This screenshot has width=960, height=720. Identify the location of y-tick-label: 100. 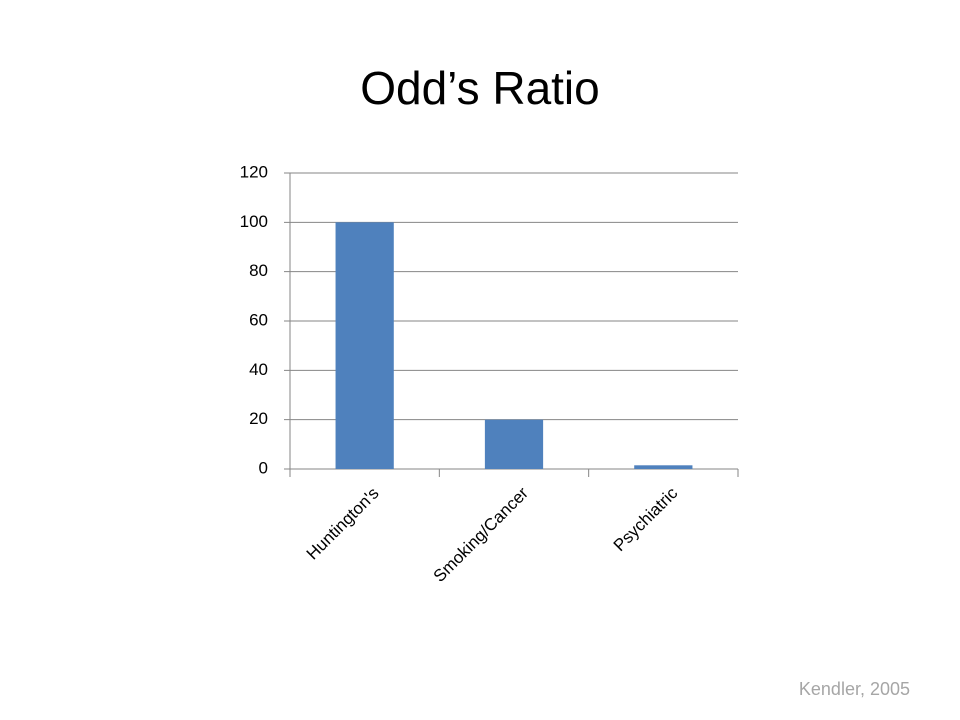
(254, 221).